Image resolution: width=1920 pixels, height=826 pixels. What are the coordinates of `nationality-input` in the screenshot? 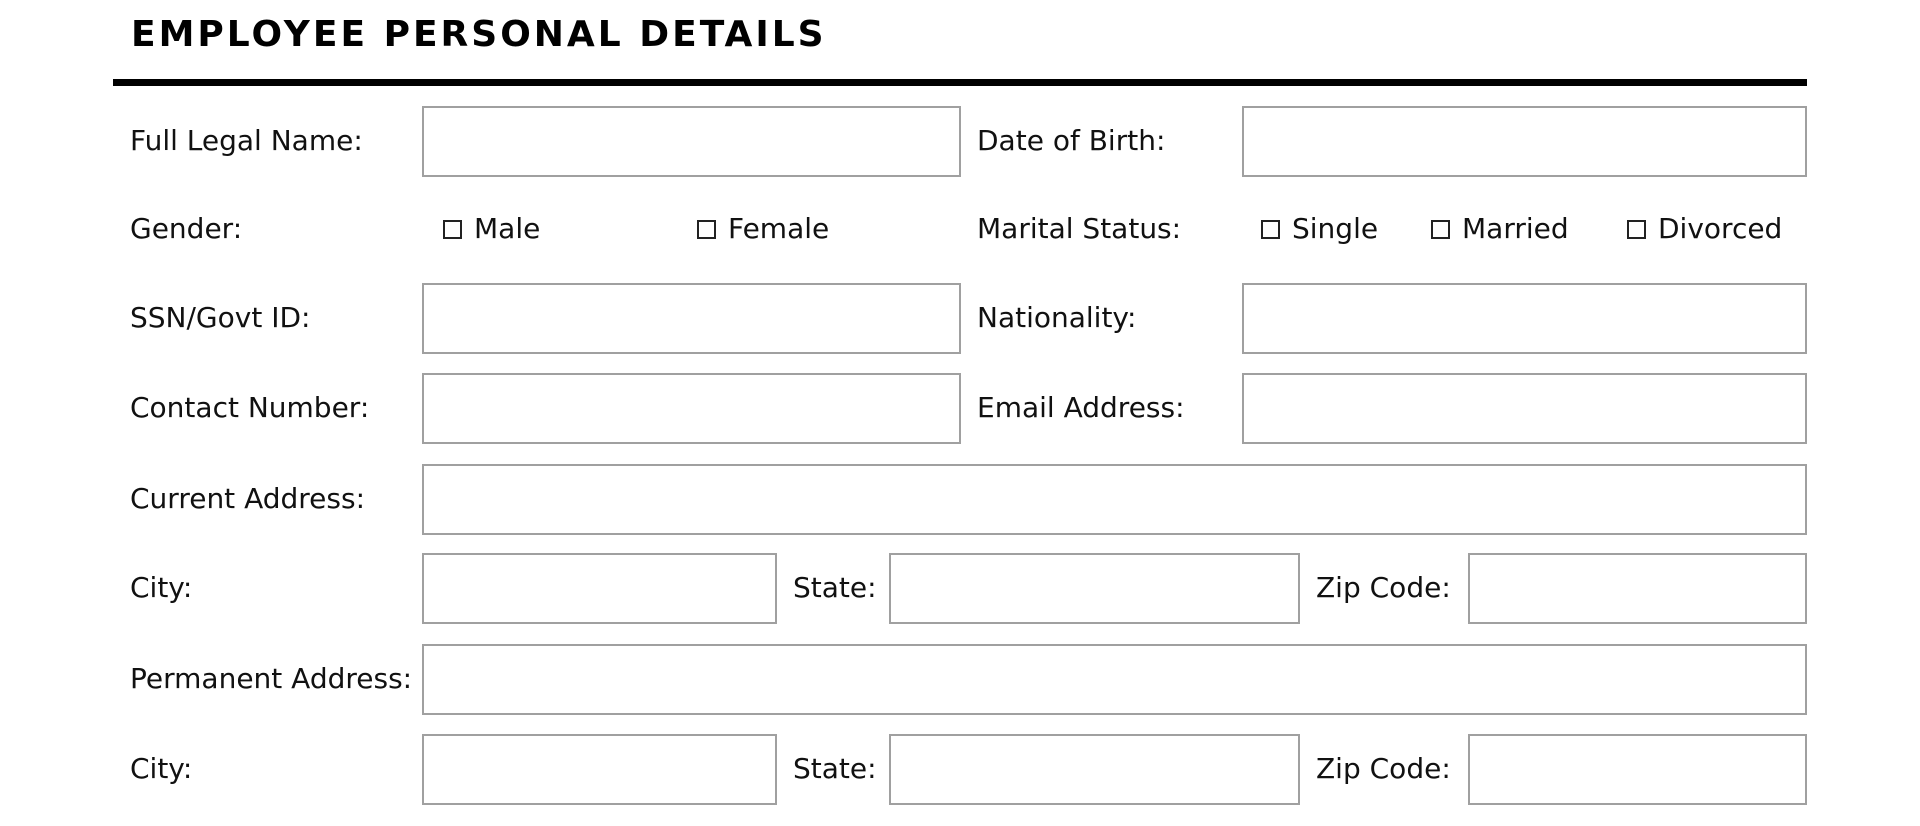 It's located at (1524, 318).